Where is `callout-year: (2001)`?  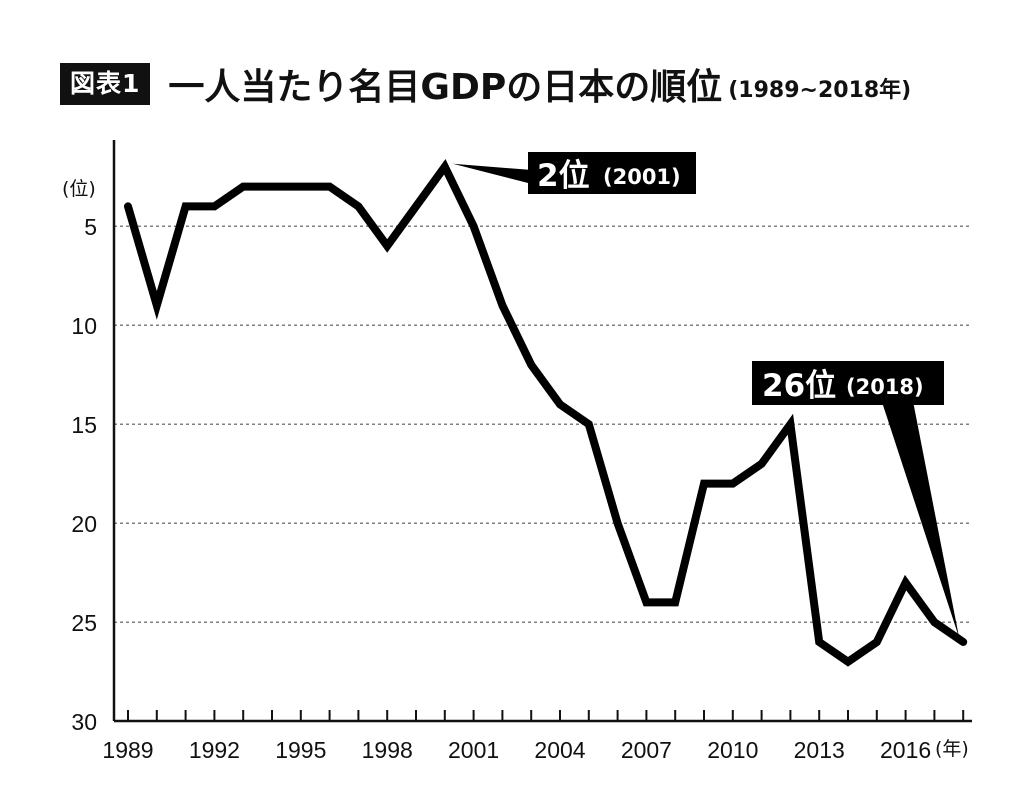 callout-year: (2001) is located at coordinates (642, 177).